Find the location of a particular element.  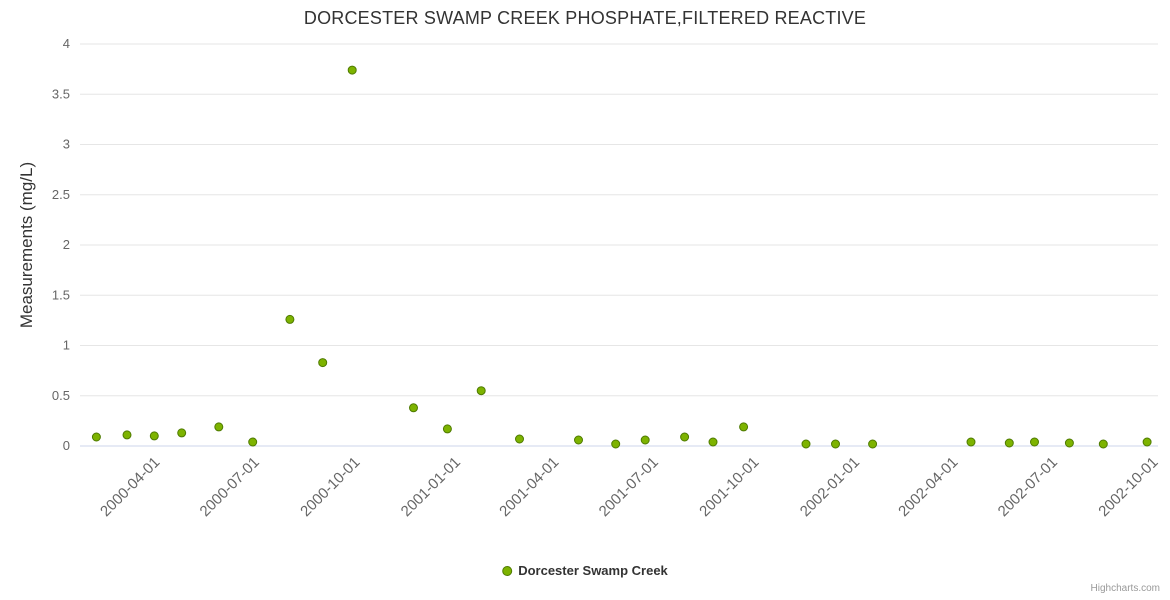

x-tick-label: 2002-10-01 is located at coordinates (1128, 487).